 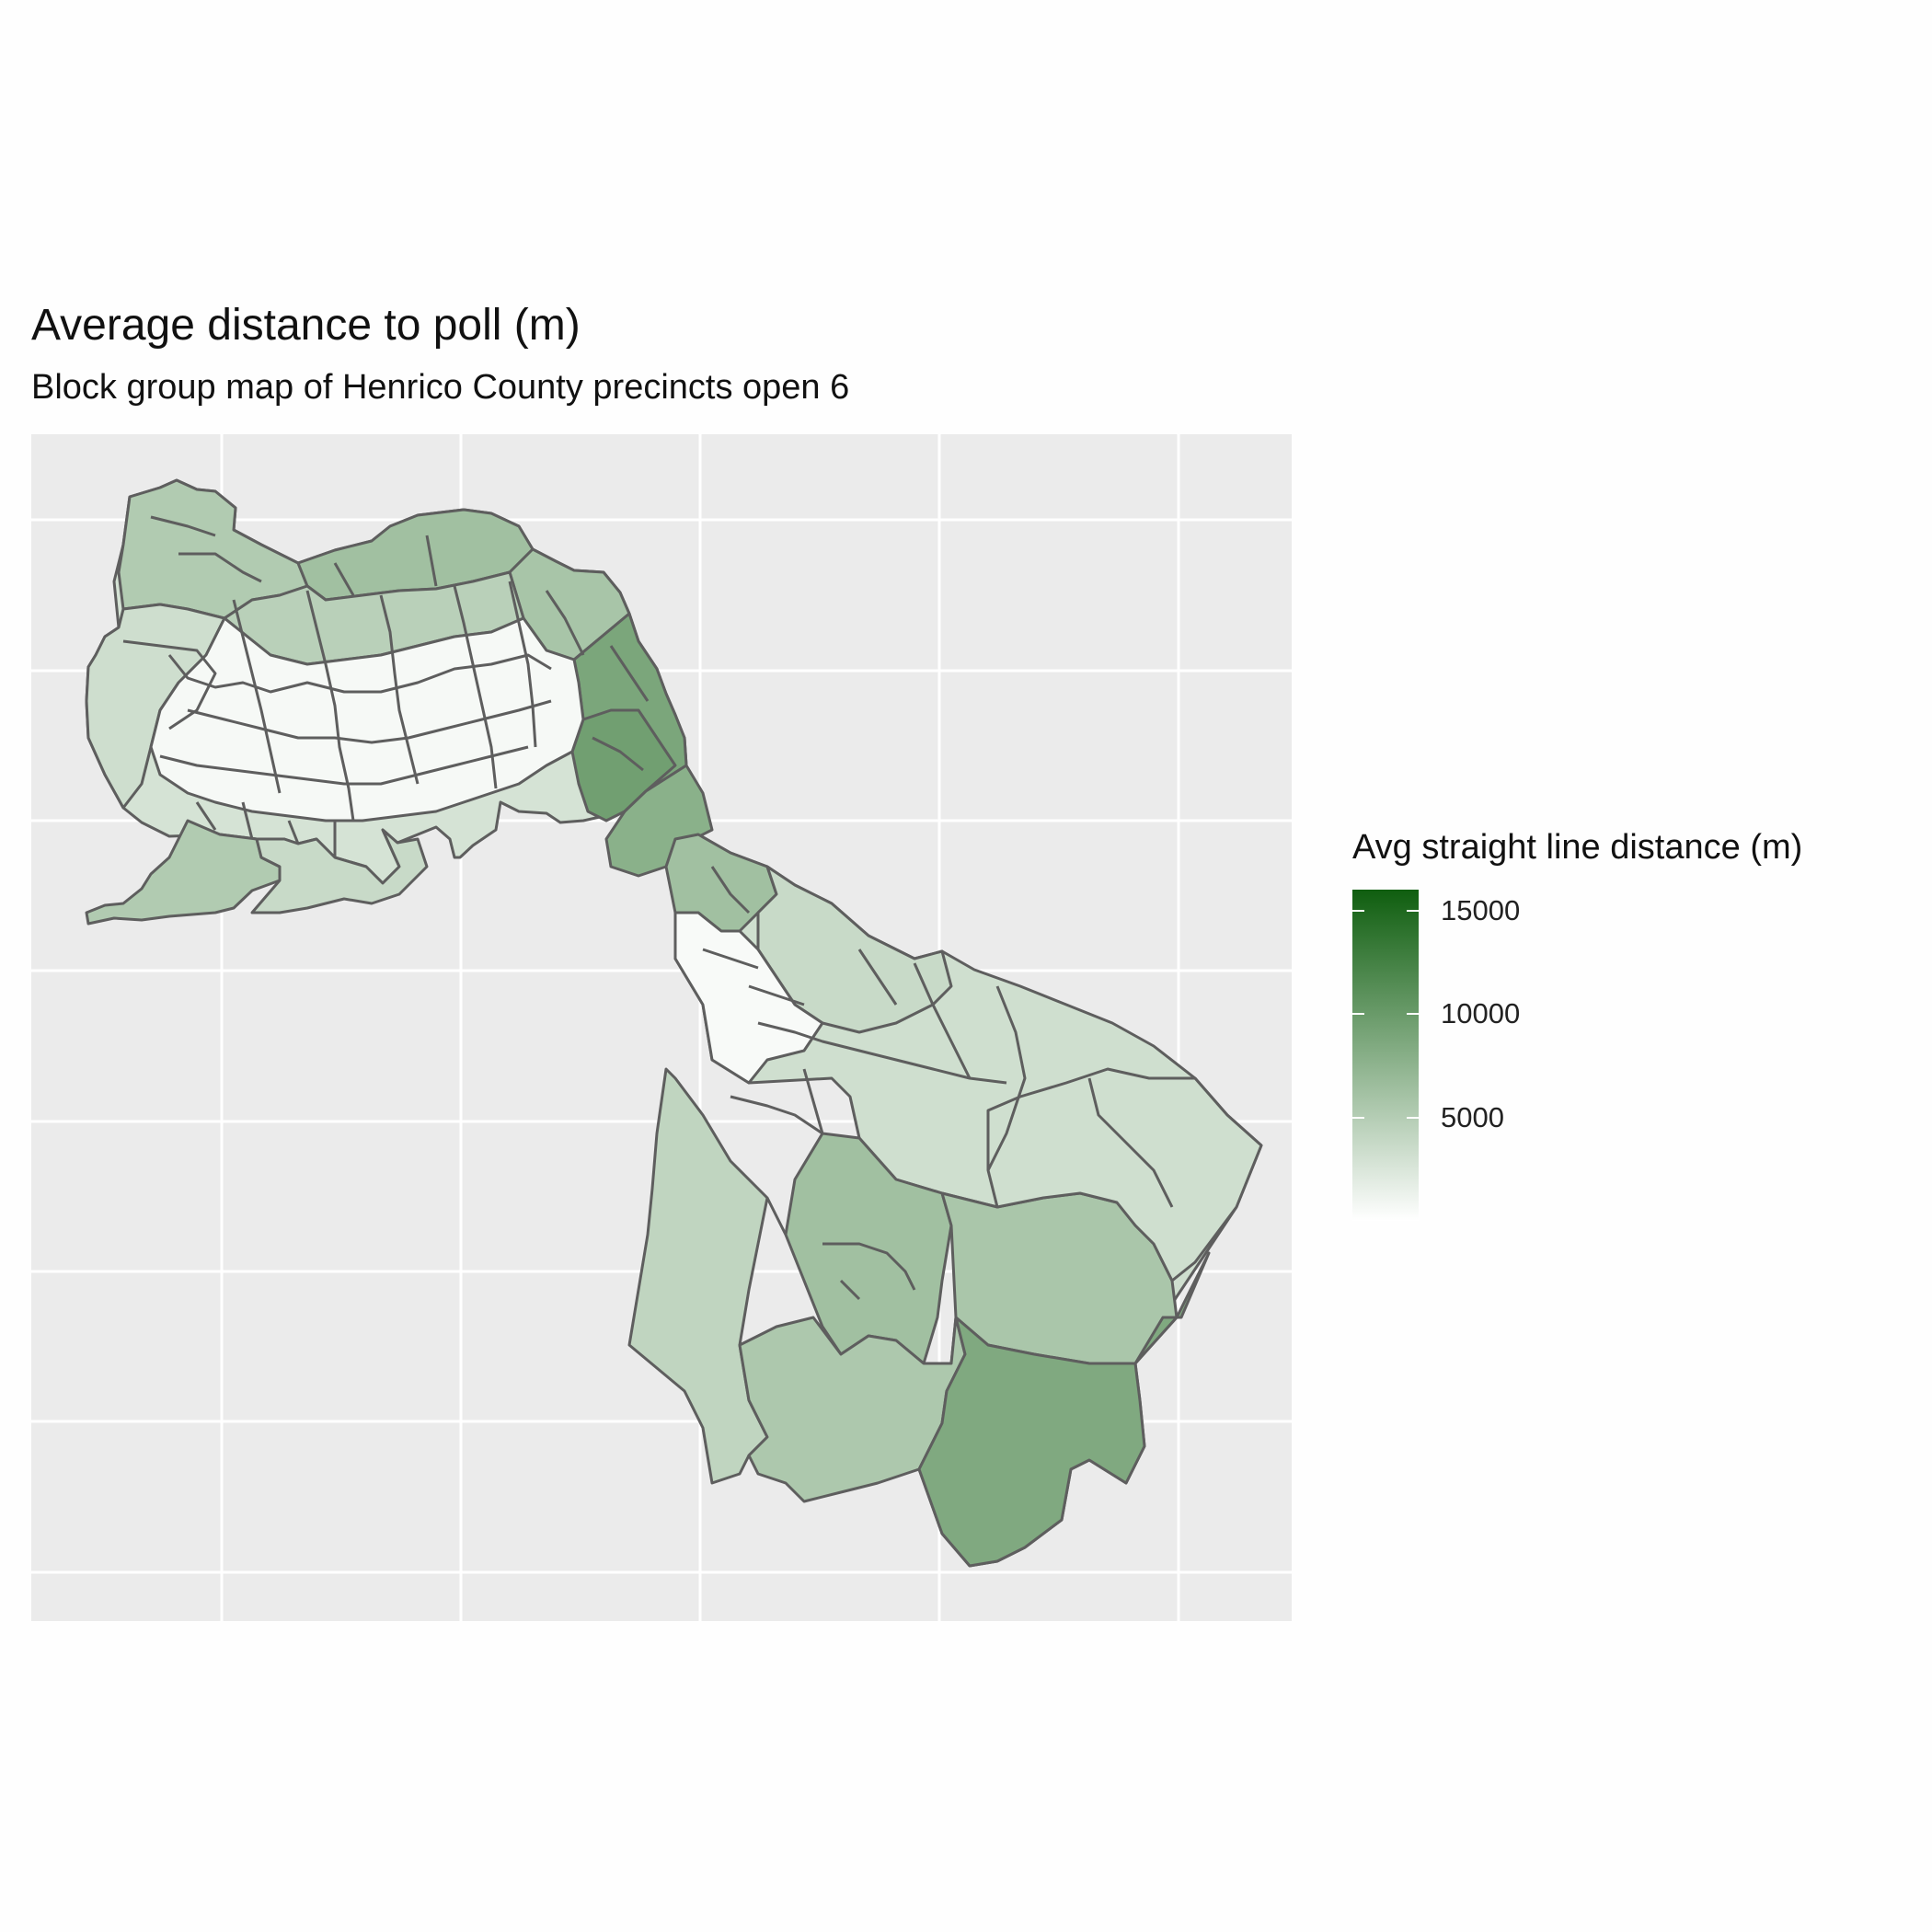 What do you see at coordinates (1481, 909) in the screenshot?
I see `legend-tick-label: 15000` at bounding box center [1481, 909].